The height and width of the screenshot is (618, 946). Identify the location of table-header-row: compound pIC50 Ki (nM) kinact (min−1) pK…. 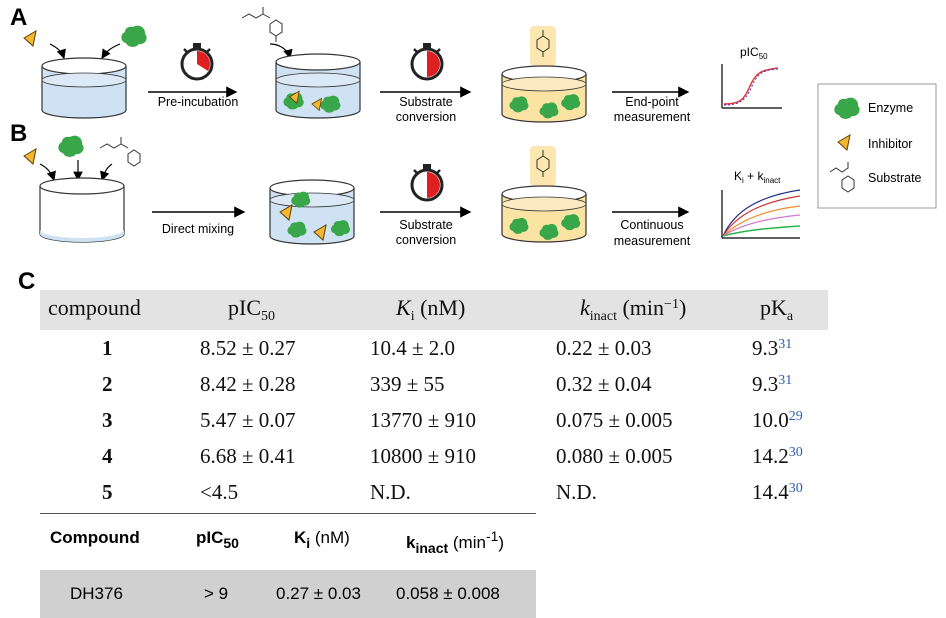
(434, 310).